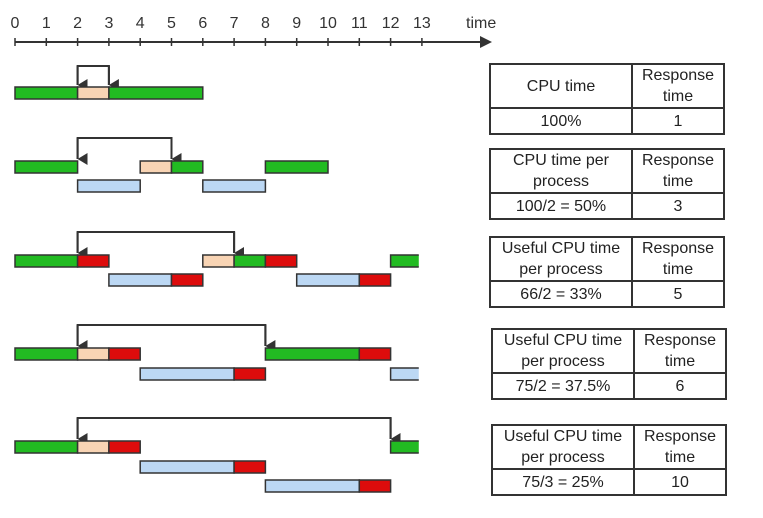  I want to click on time-axis-tick-label: 5, so click(171, 23).